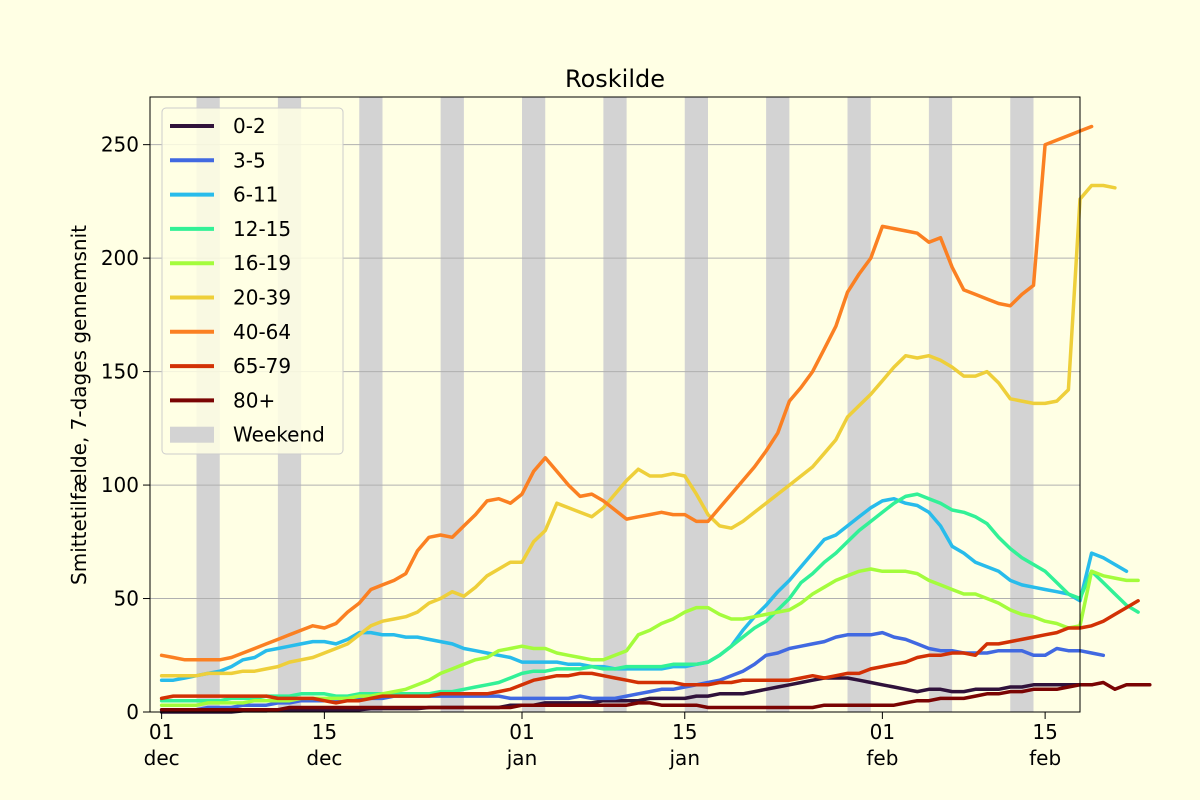 The height and width of the screenshot is (800, 1200). What do you see at coordinates (262, 298) in the screenshot?
I see `legend-label: 20-39` at bounding box center [262, 298].